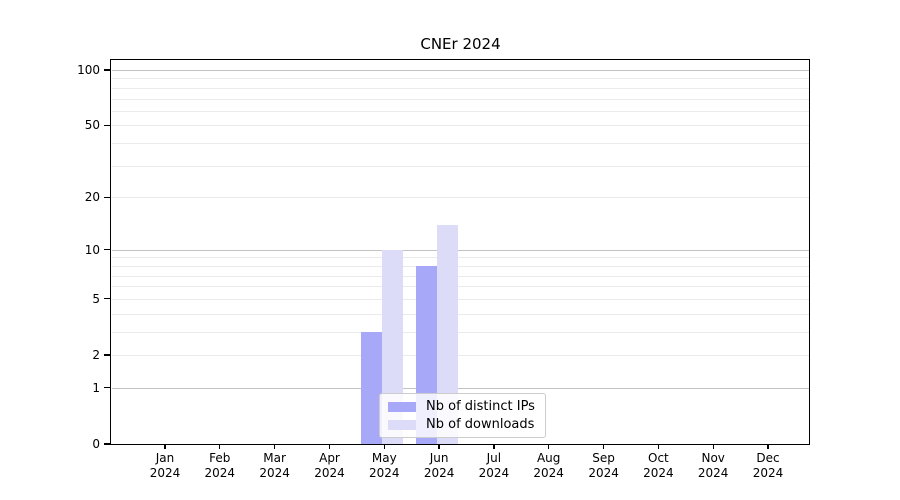  Describe the element at coordinates (658, 465) in the screenshot. I see `x-tick-label: Oct 2024` at that location.